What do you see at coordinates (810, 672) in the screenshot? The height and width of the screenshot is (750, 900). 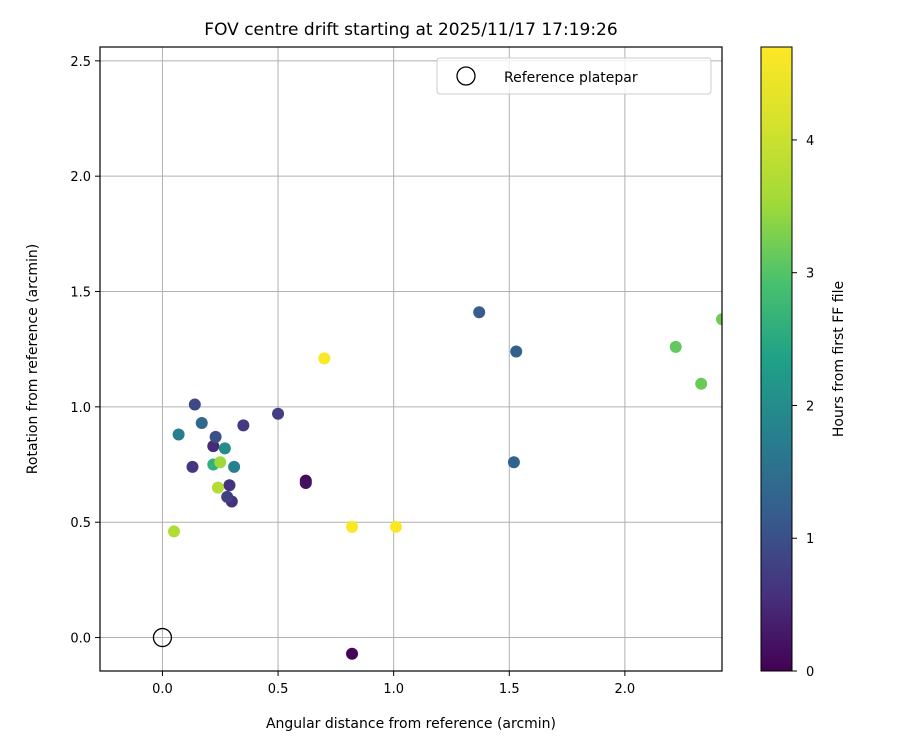 I see `colorbar-tick-label: 0` at bounding box center [810, 672].